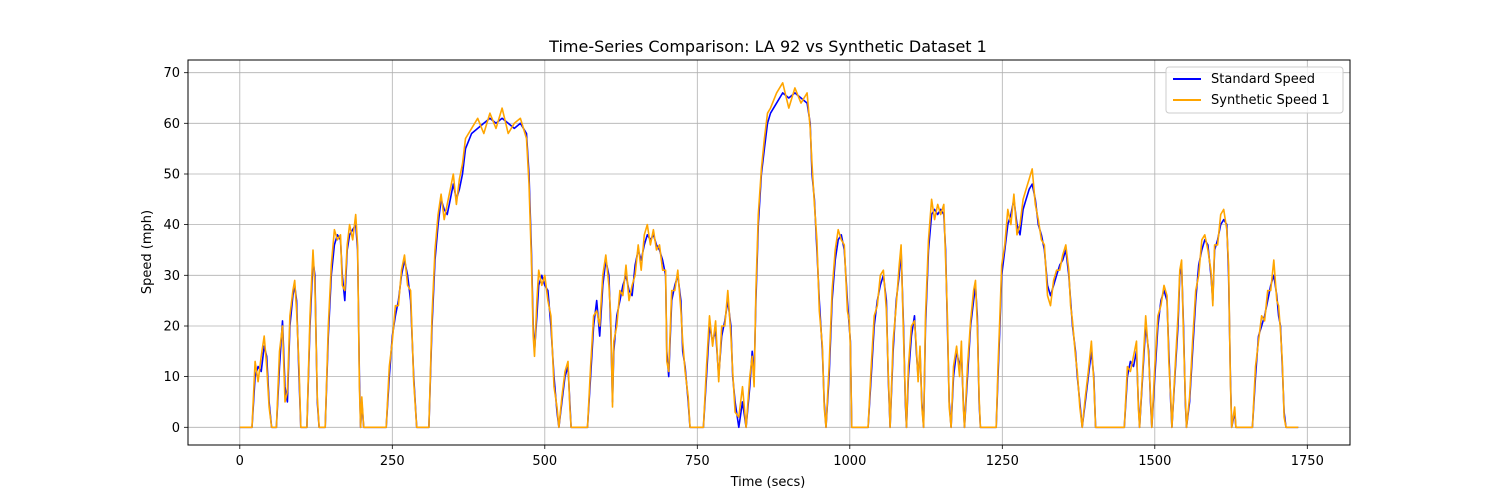 The width and height of the screenshot is (1500, 500). I want to click on x-tick-label: 1000, so click(849, 461).